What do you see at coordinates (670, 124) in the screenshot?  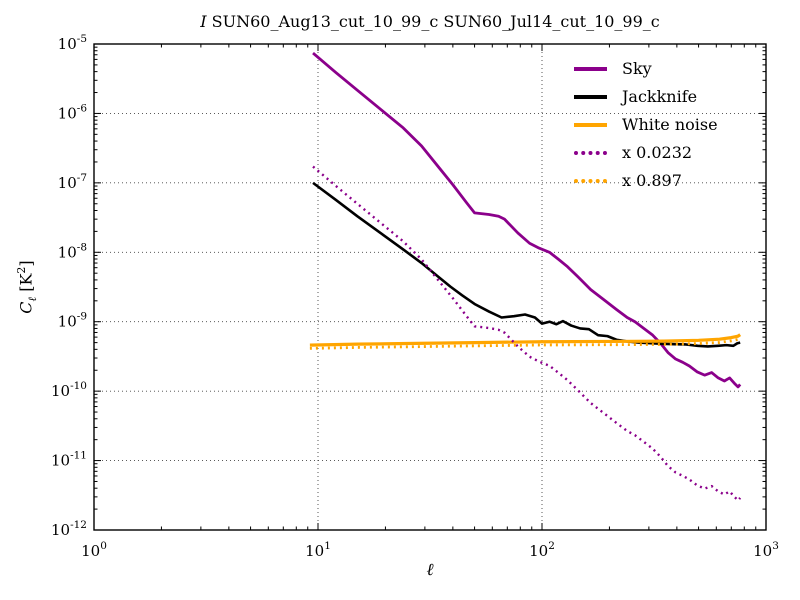 I see `legend-label: White noise` at bounding box center [670, 124].